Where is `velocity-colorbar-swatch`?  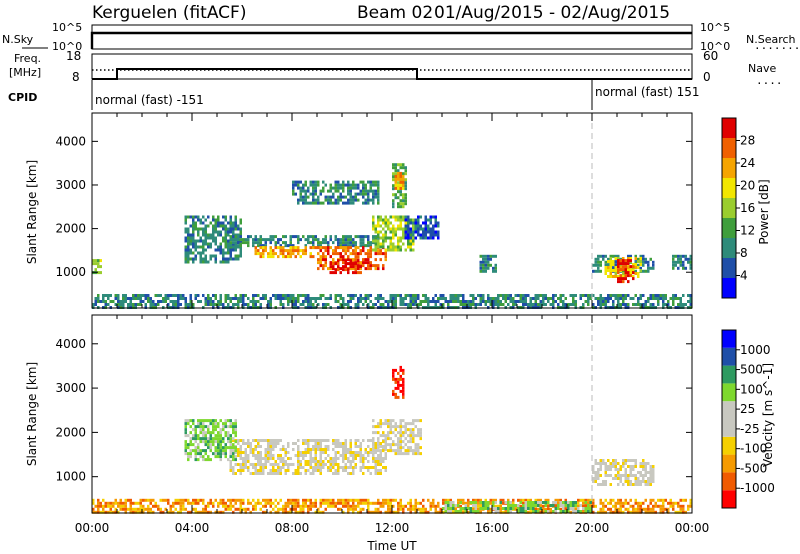 velocity-colorbar-swatch is located at coordinates (729, 463).